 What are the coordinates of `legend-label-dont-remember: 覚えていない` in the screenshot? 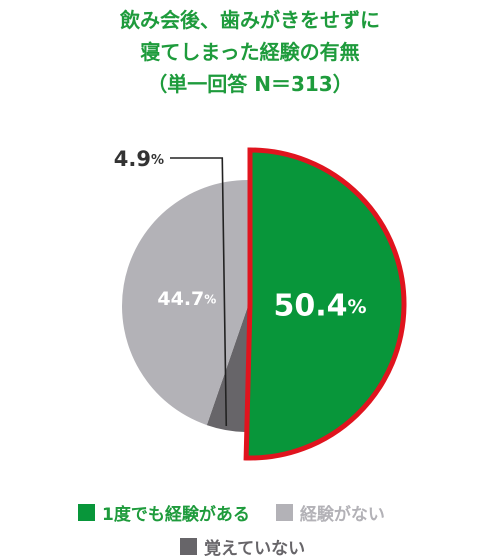 It's located at (255, 549).